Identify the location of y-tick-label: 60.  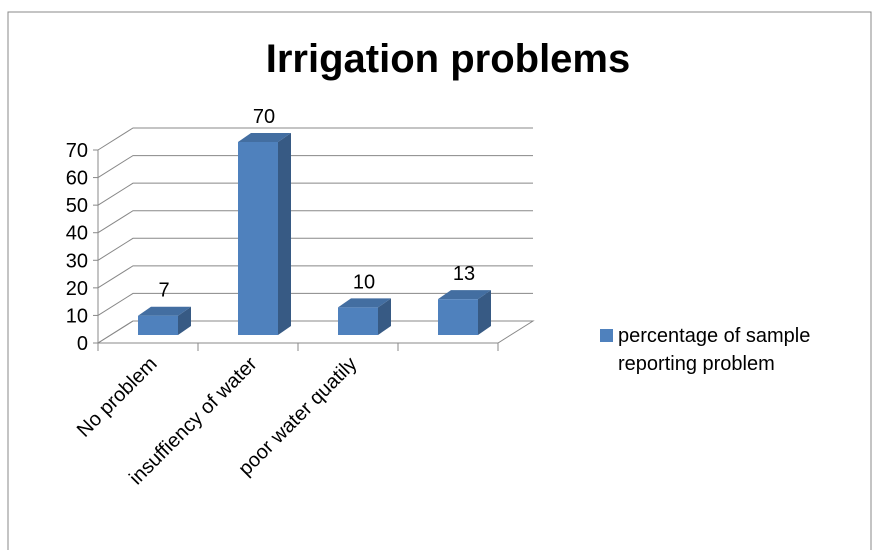
(77, 179).